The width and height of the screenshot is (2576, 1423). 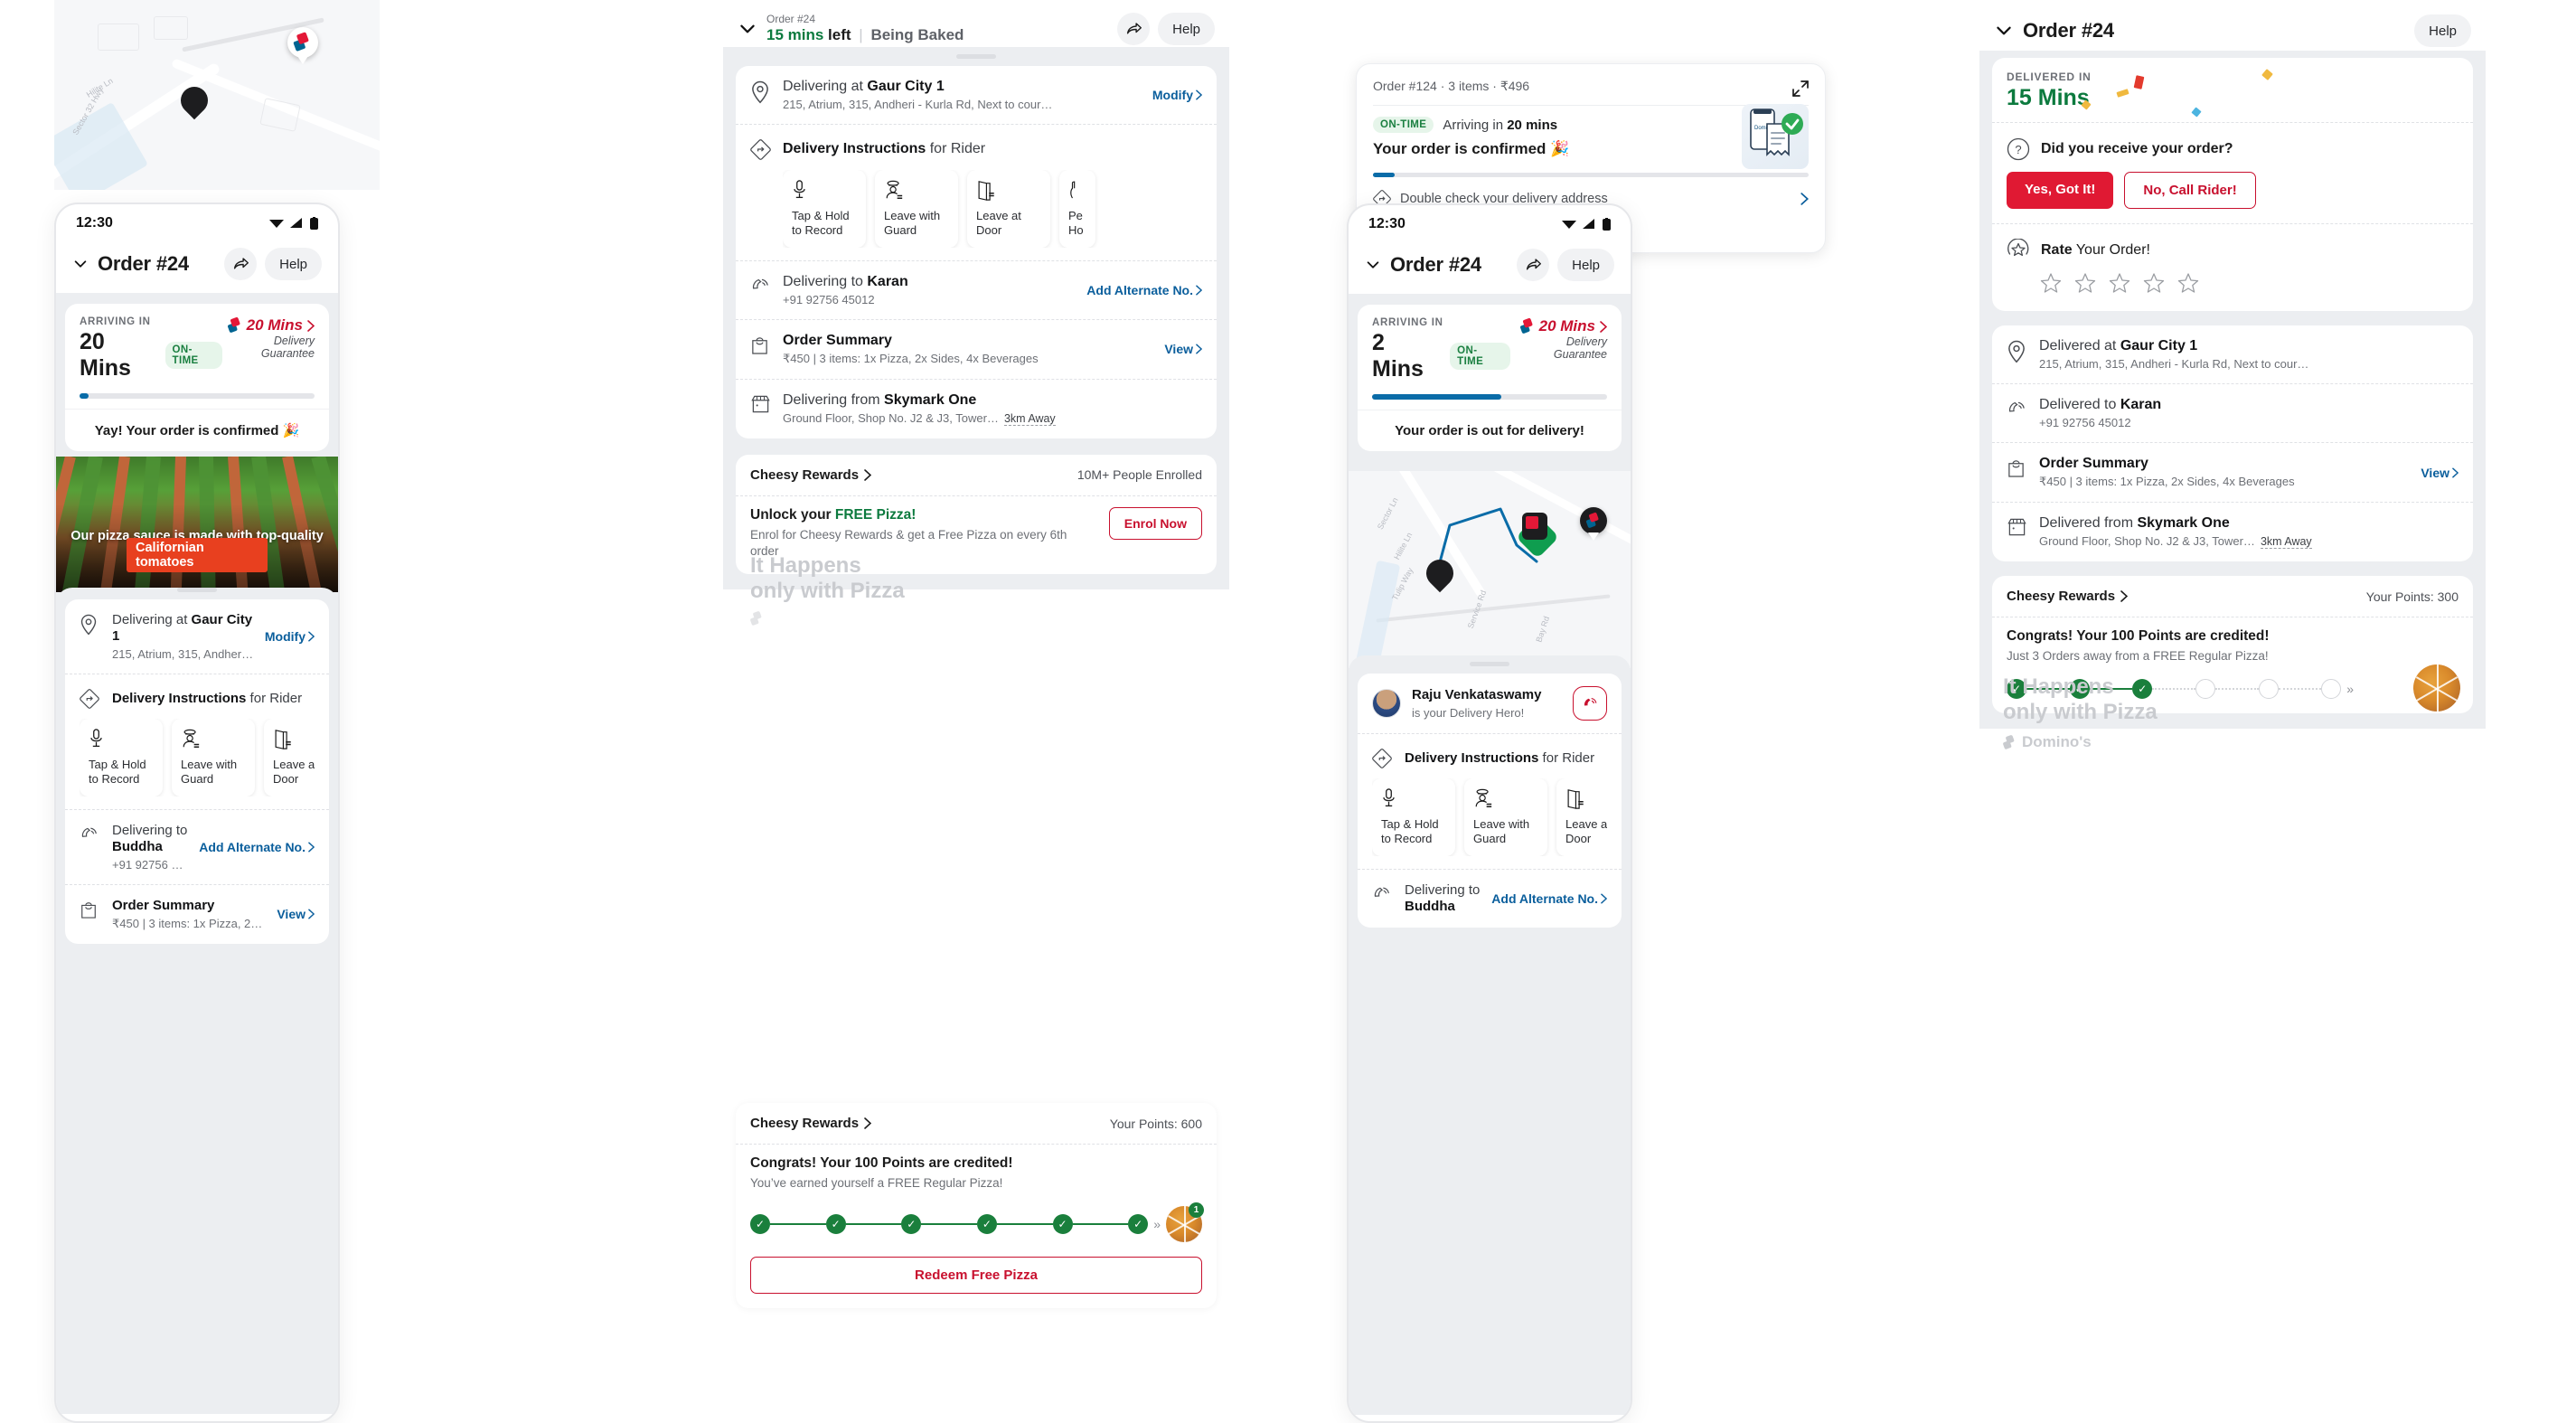 I want to click on chip-personal-handover: Pe Ho, so click(x=1077, y=209).